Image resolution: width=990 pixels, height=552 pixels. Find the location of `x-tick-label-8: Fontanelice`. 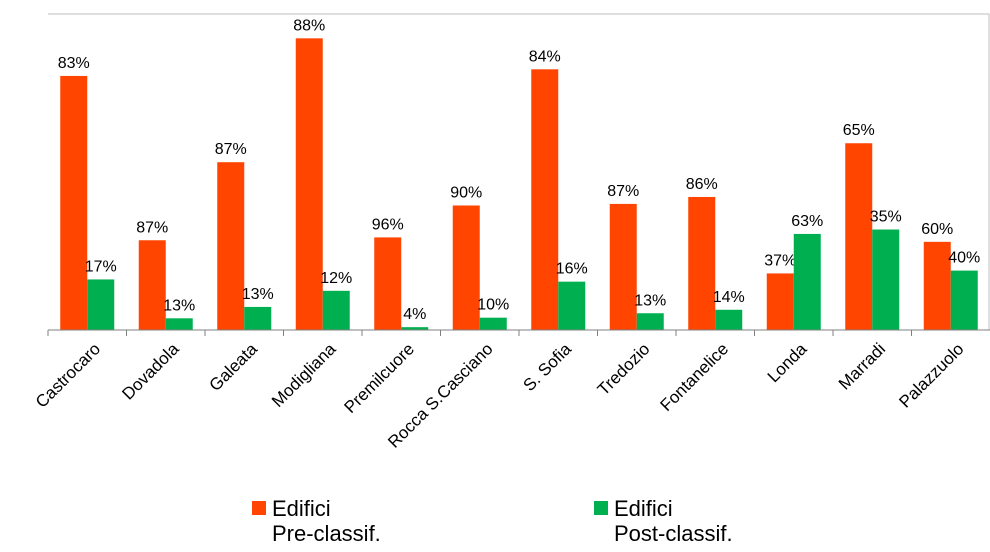

x-tick-label-8: Fontanelice is located at coordinates (694, 377).